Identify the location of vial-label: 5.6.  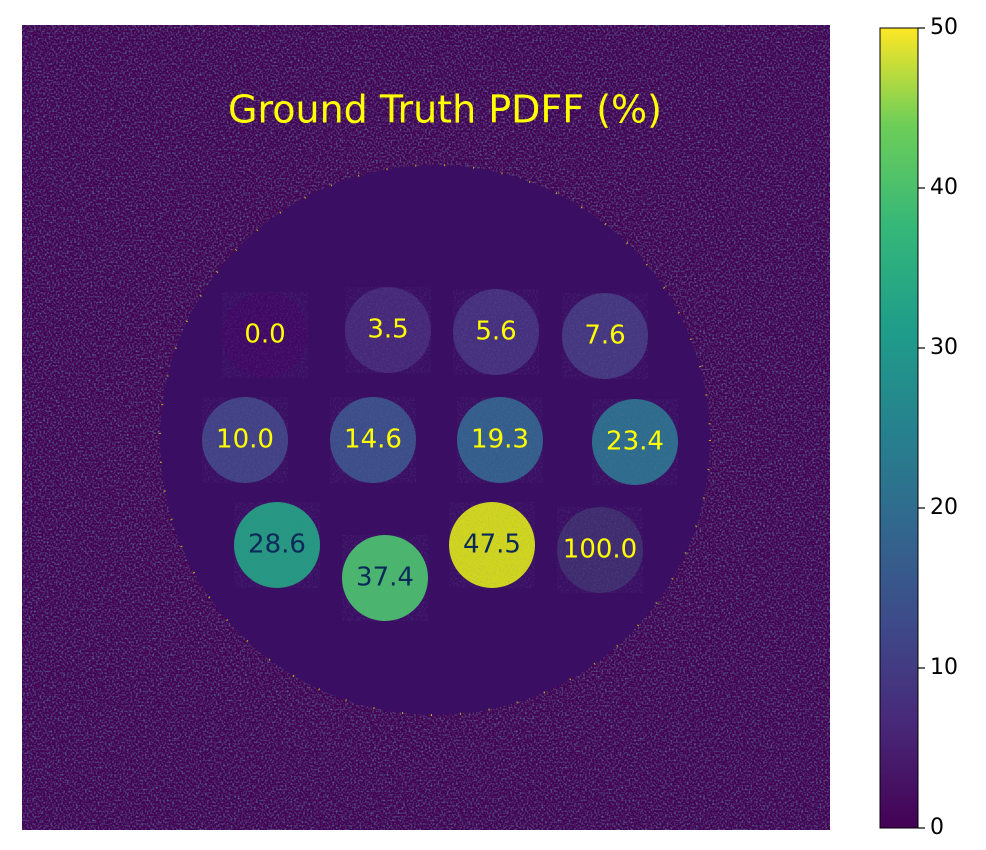
(495, 332).